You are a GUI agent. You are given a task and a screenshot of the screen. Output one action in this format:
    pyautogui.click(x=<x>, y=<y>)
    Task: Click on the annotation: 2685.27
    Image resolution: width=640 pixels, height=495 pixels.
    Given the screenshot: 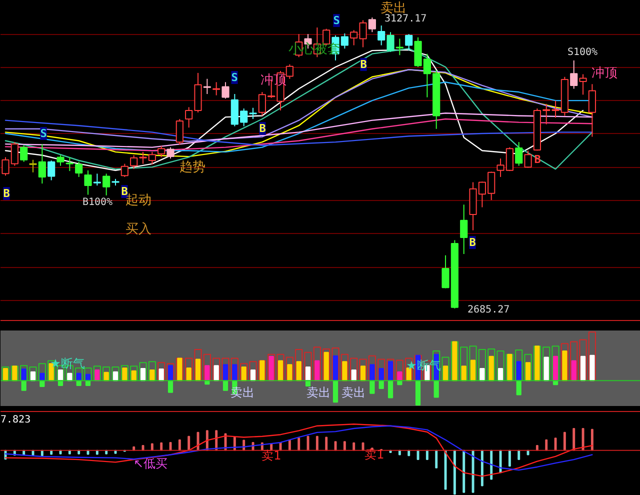 What is the action you would take?
    pyautogui.click(x=489, y=310)
    